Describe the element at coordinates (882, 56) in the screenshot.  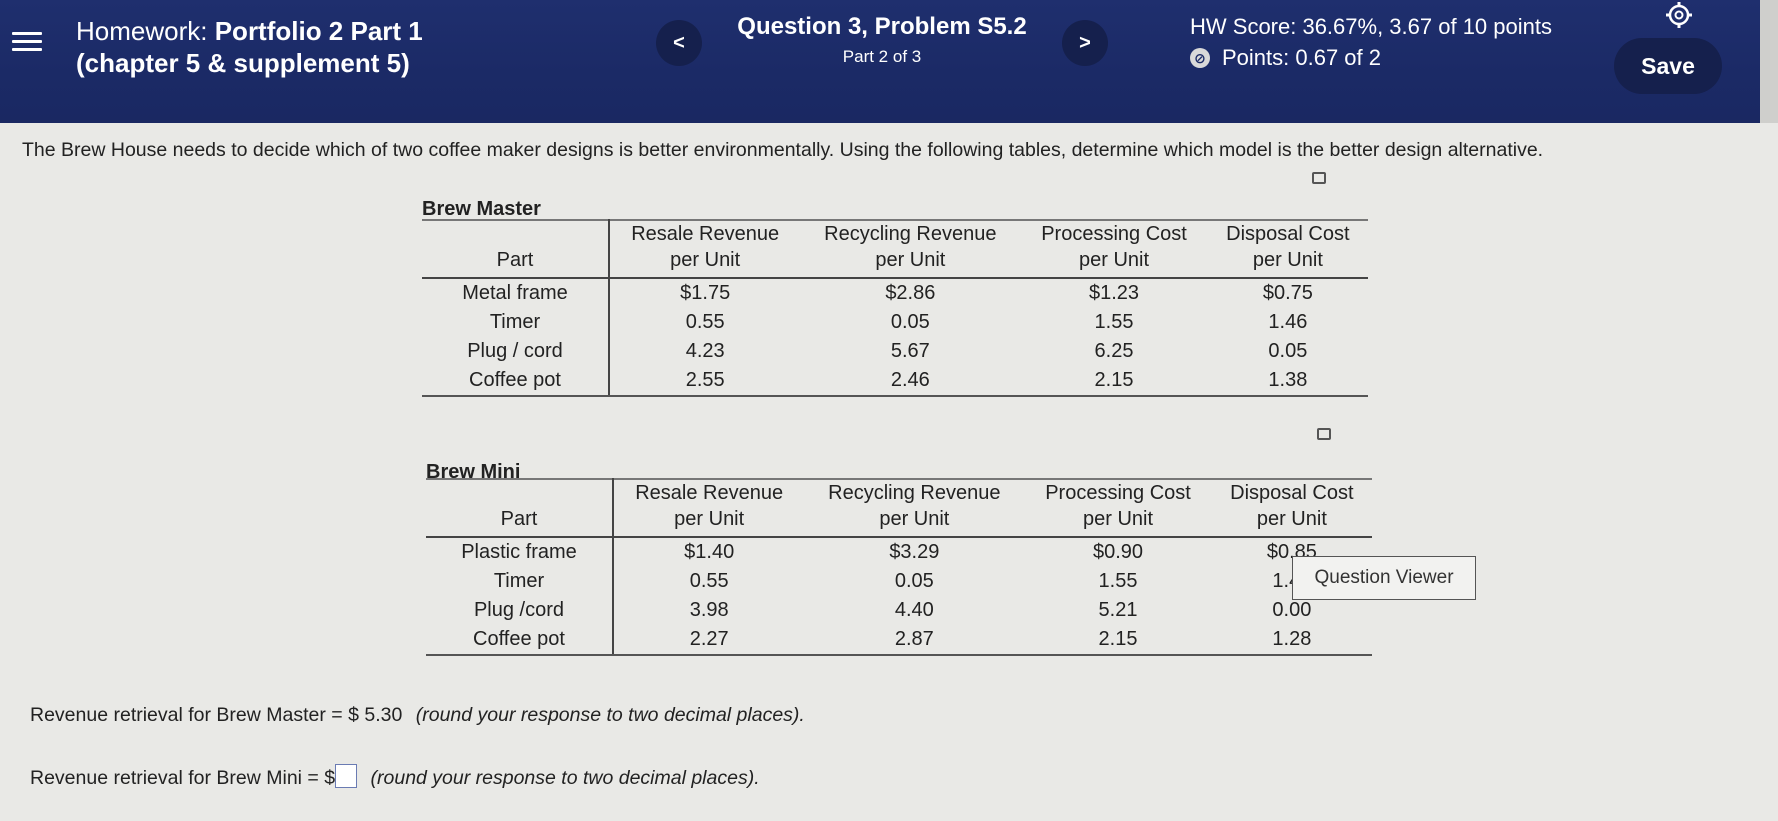
I see `question-part: Part 2 of 3` at that location.